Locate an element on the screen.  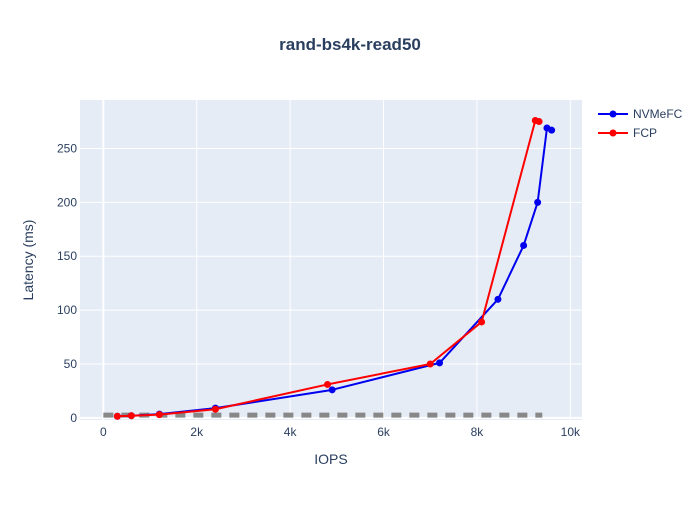
x-tick-label: 8k is located at coordinates (478, 432).